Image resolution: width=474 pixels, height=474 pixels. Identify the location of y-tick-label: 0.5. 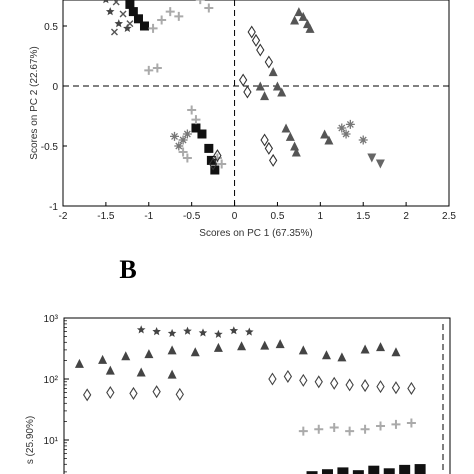
(51, 27).